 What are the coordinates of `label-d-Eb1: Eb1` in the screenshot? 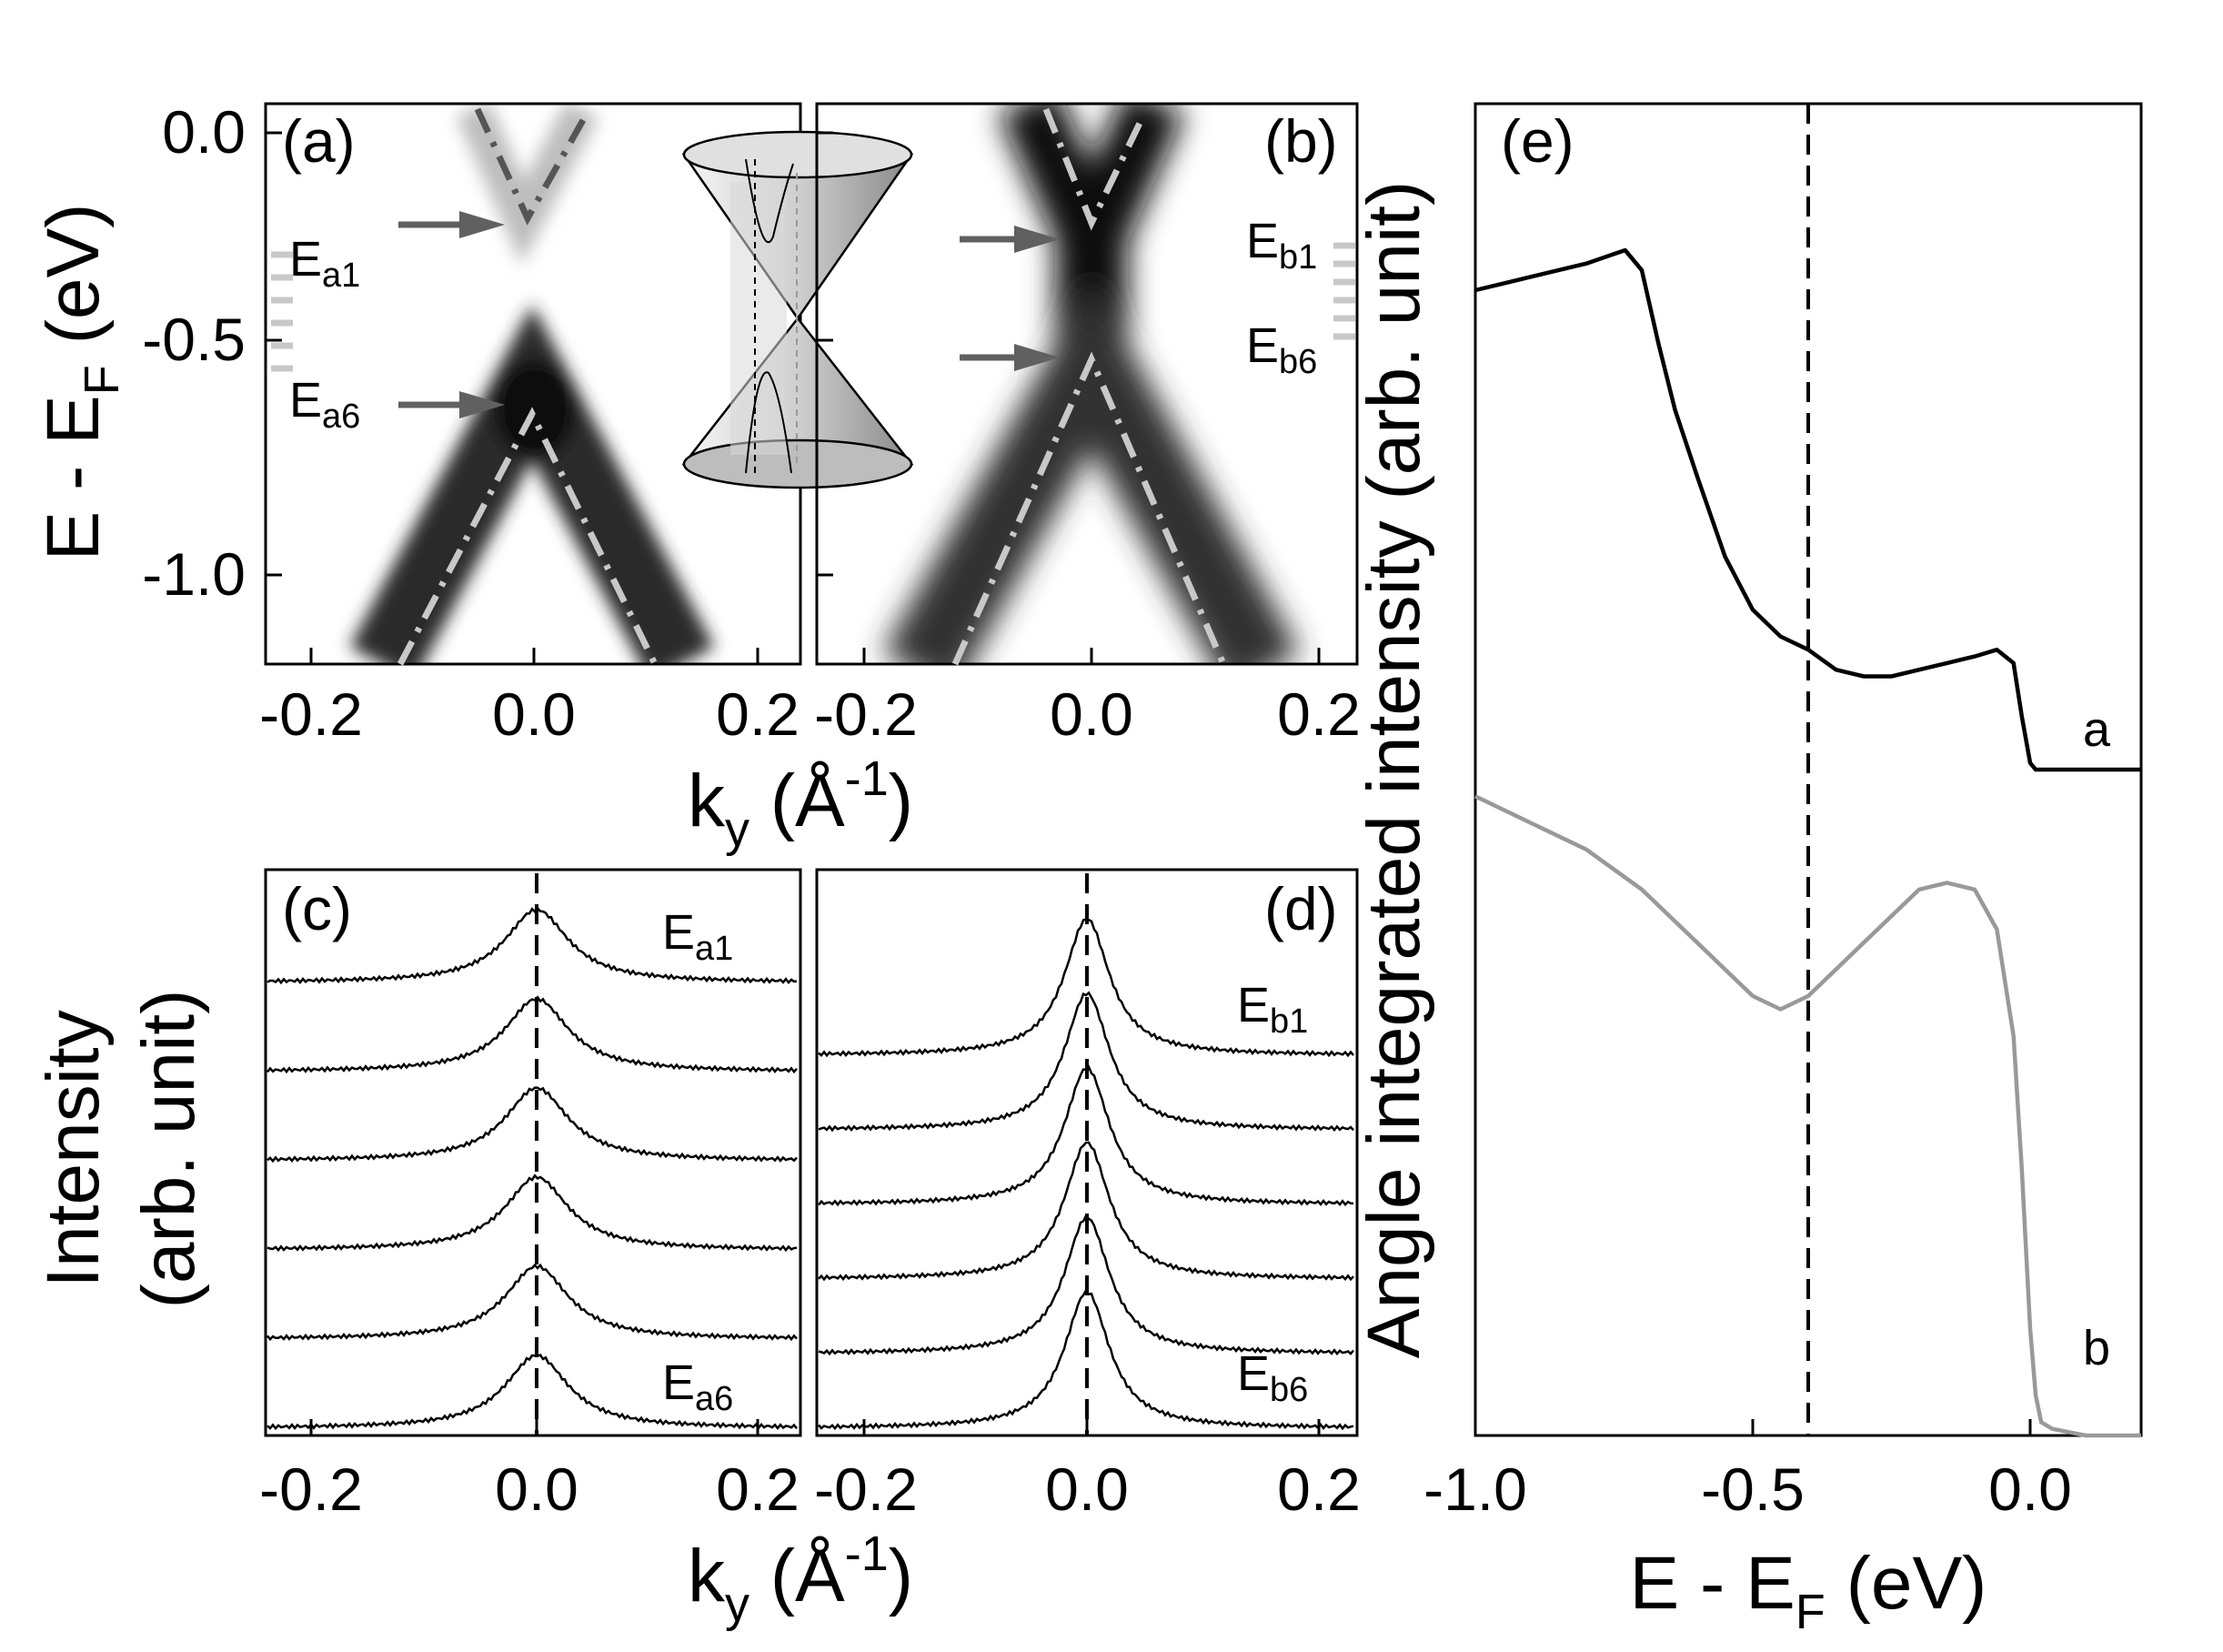 It's located at (1272, 1009).